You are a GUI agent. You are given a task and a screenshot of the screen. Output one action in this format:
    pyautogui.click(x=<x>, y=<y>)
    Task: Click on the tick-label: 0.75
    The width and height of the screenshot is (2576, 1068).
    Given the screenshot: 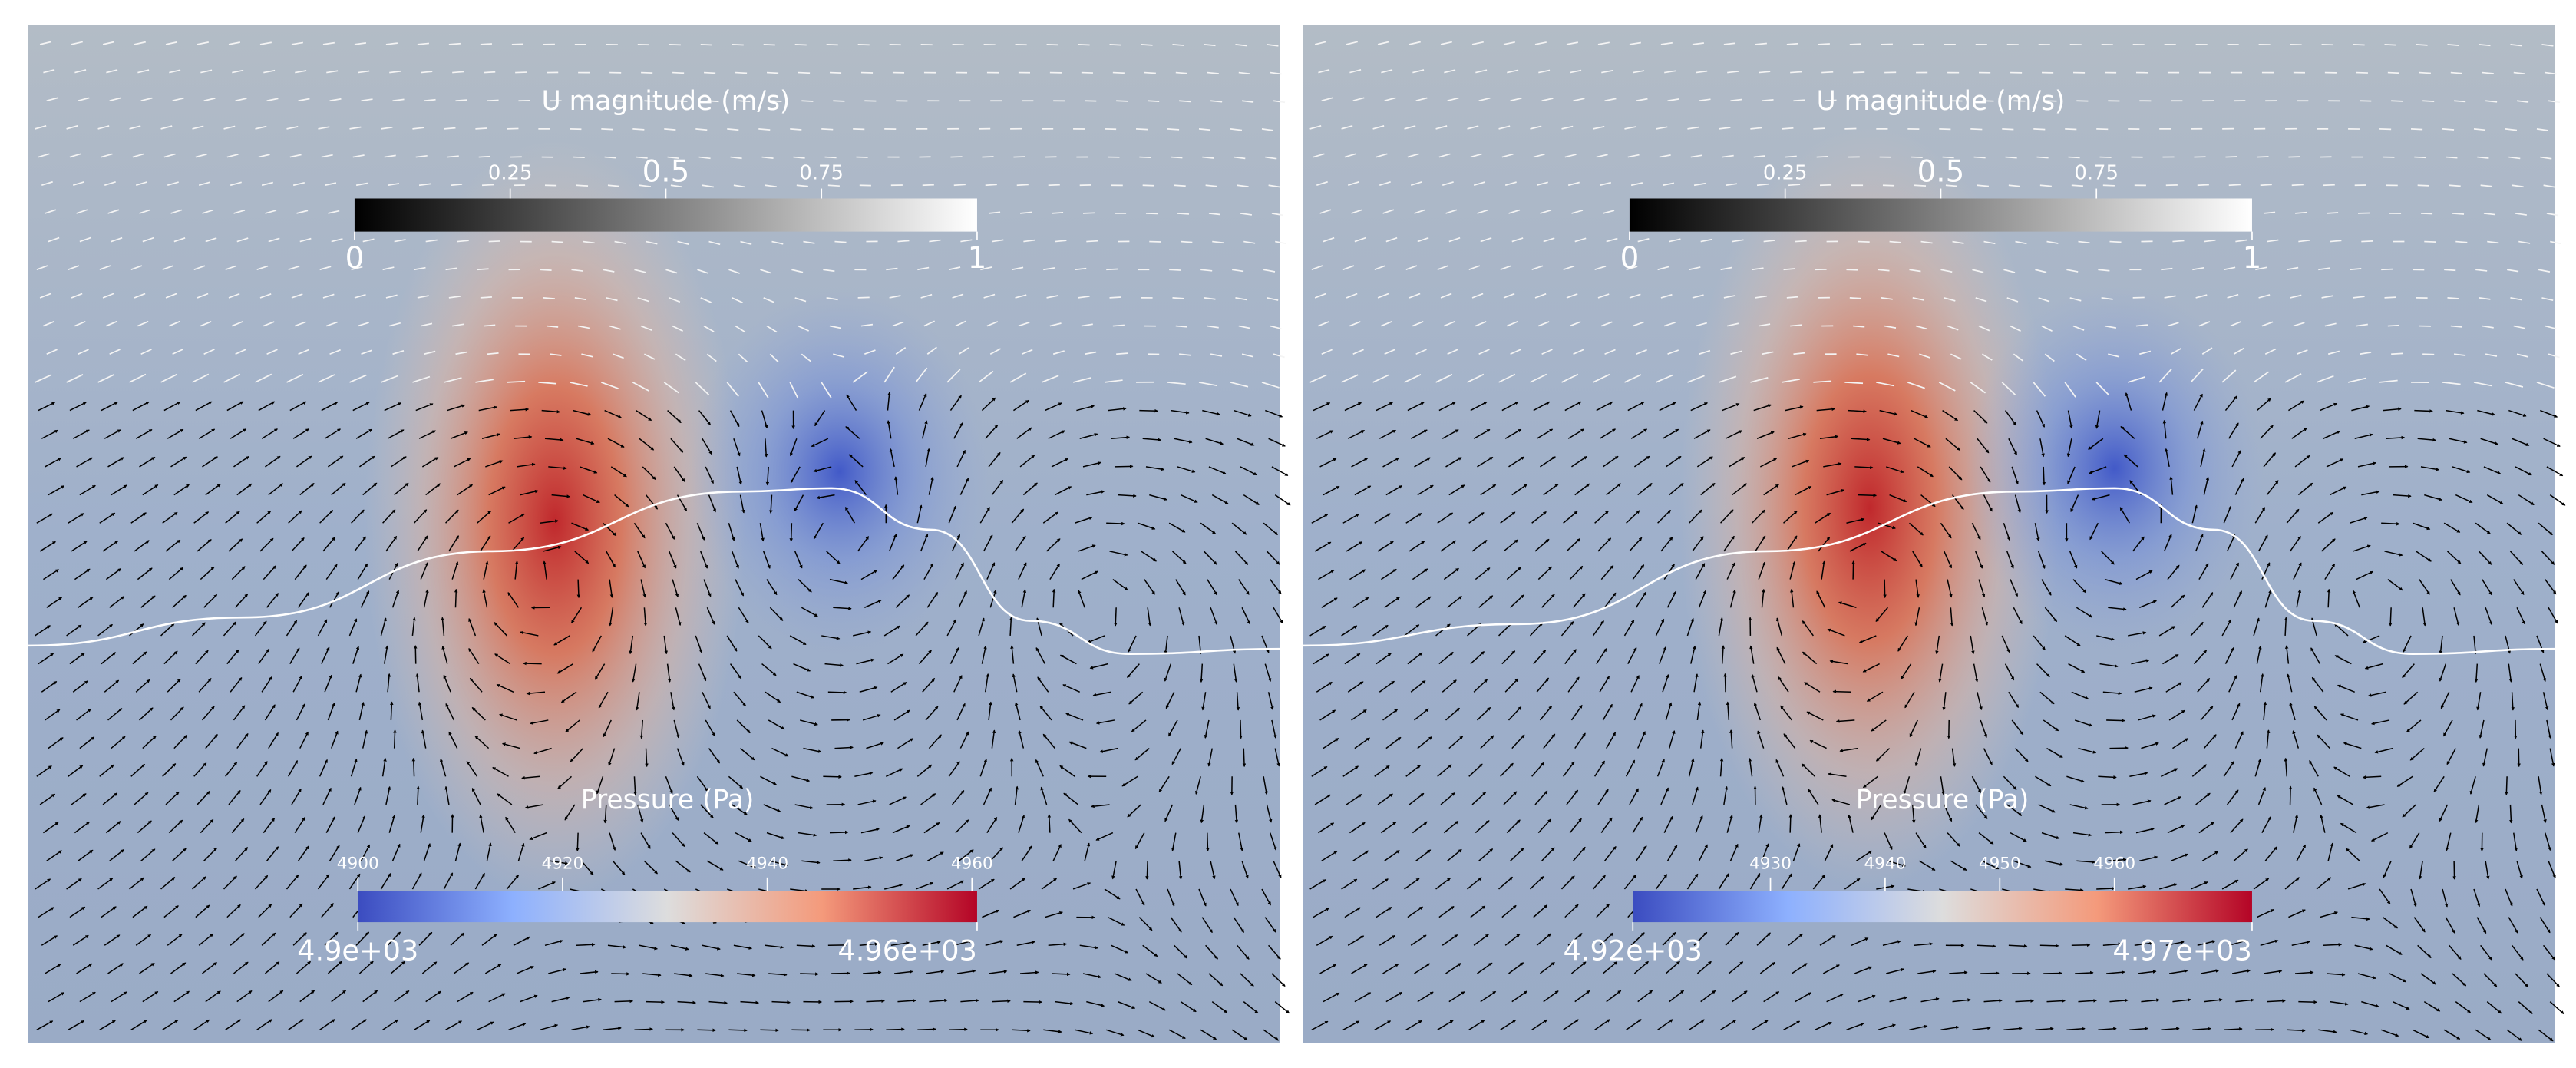 What is the action you would take?
    pyautogui.click(x=2096, y=173)
    